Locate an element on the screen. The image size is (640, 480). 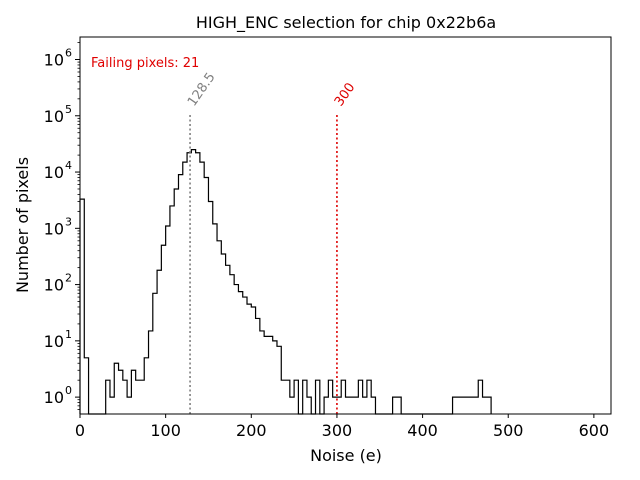
failing-pixels-annotation: Failing pixels: 21 is located at coordinates (145, 63).